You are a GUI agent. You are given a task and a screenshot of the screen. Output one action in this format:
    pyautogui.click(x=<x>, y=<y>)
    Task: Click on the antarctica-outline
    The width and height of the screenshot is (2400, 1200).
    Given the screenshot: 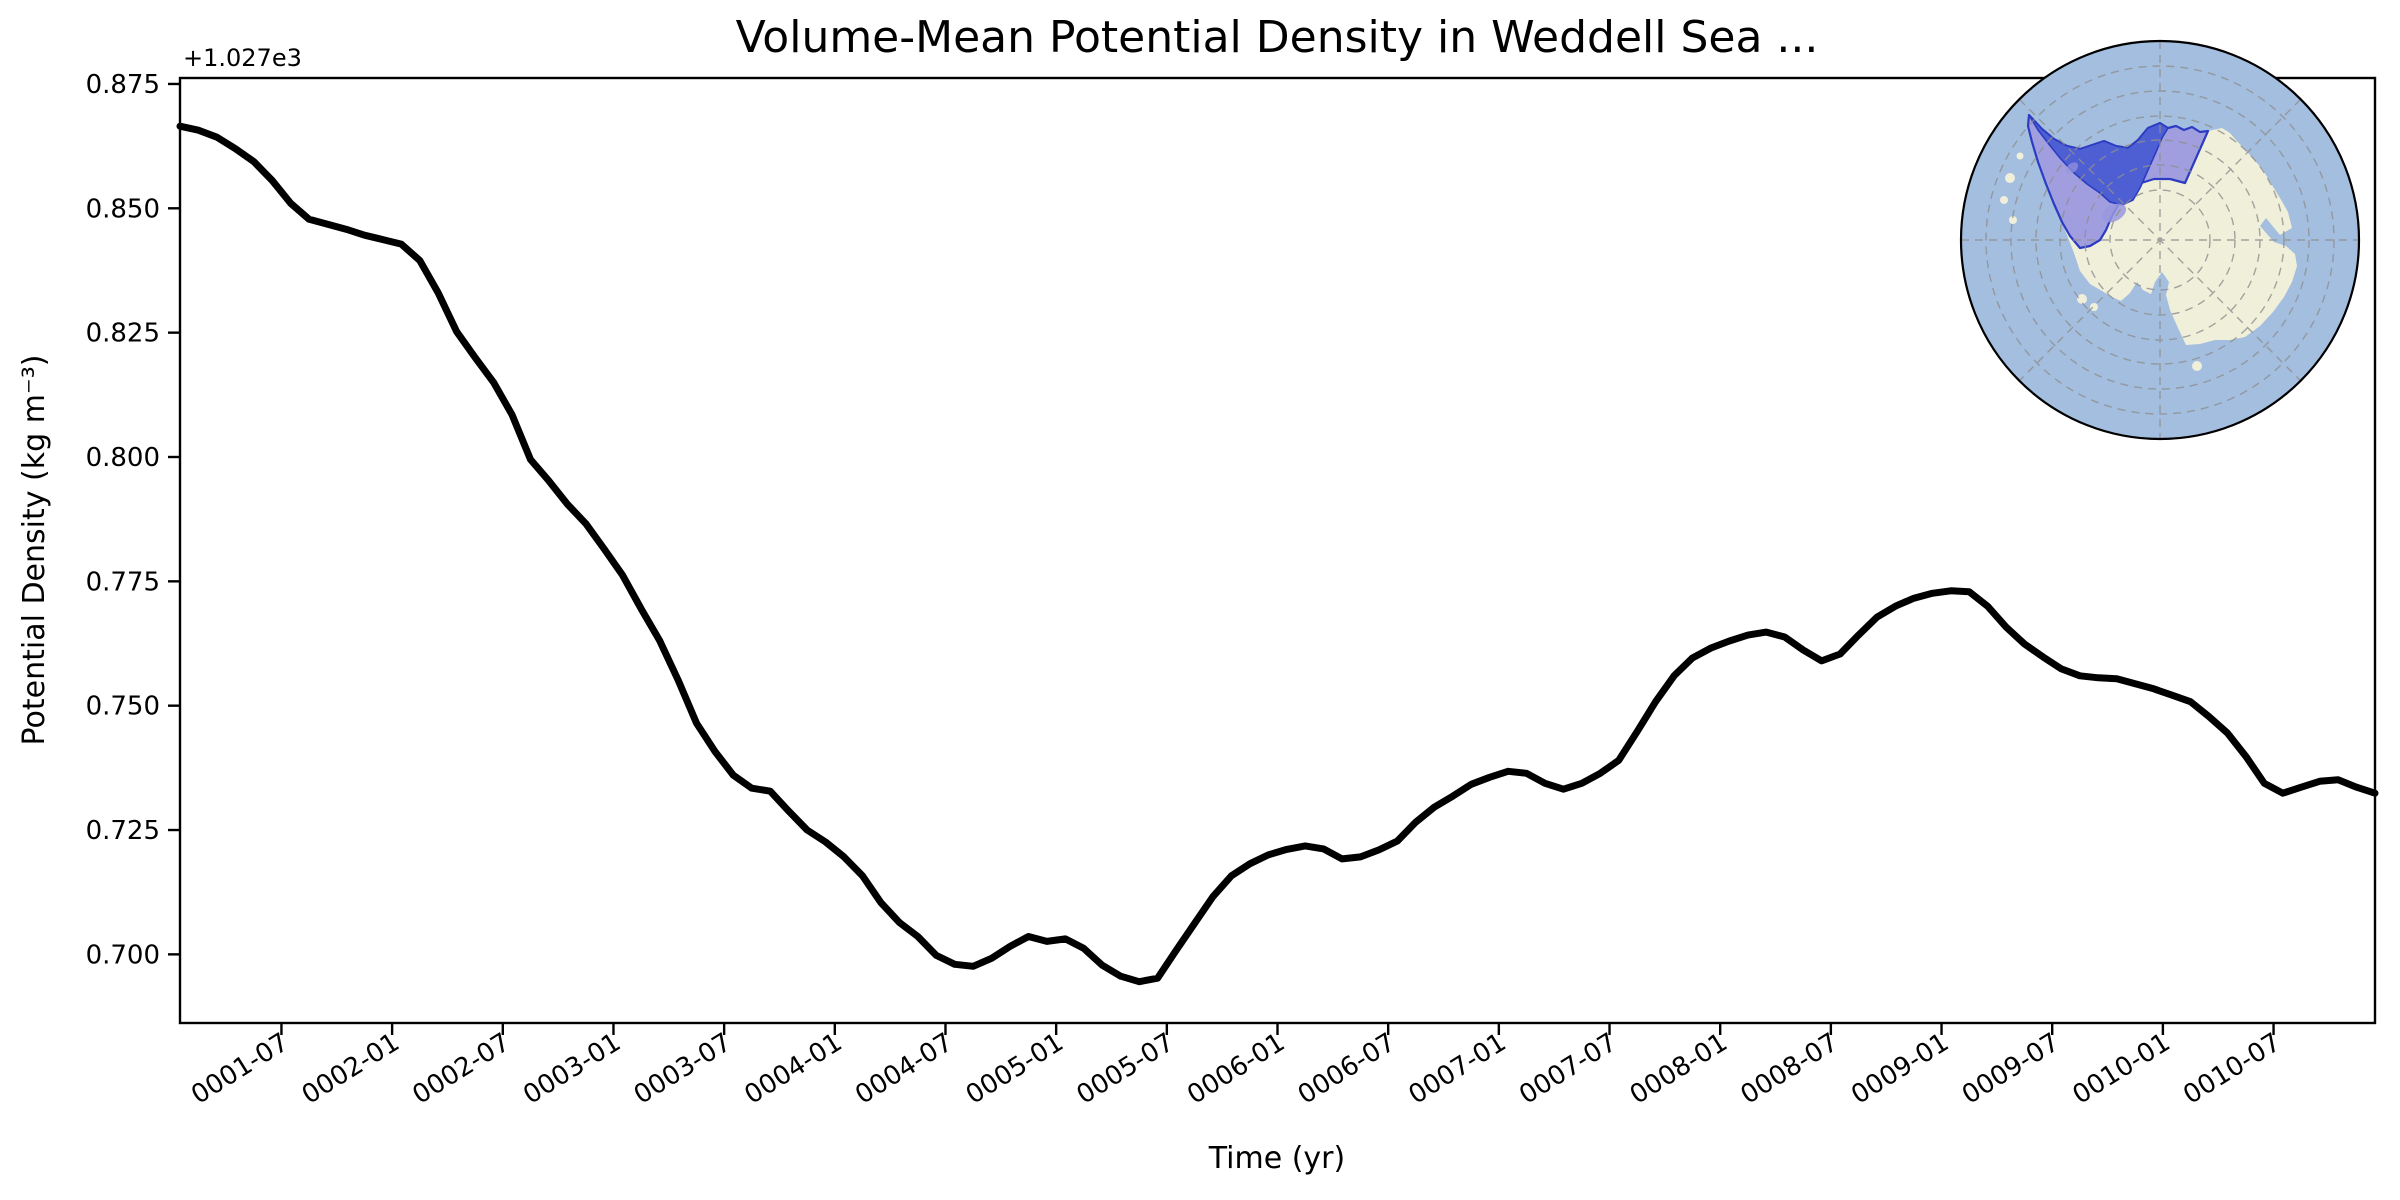 What is the action you would take?
    pyautogui.click(x=2162, y=230)
    